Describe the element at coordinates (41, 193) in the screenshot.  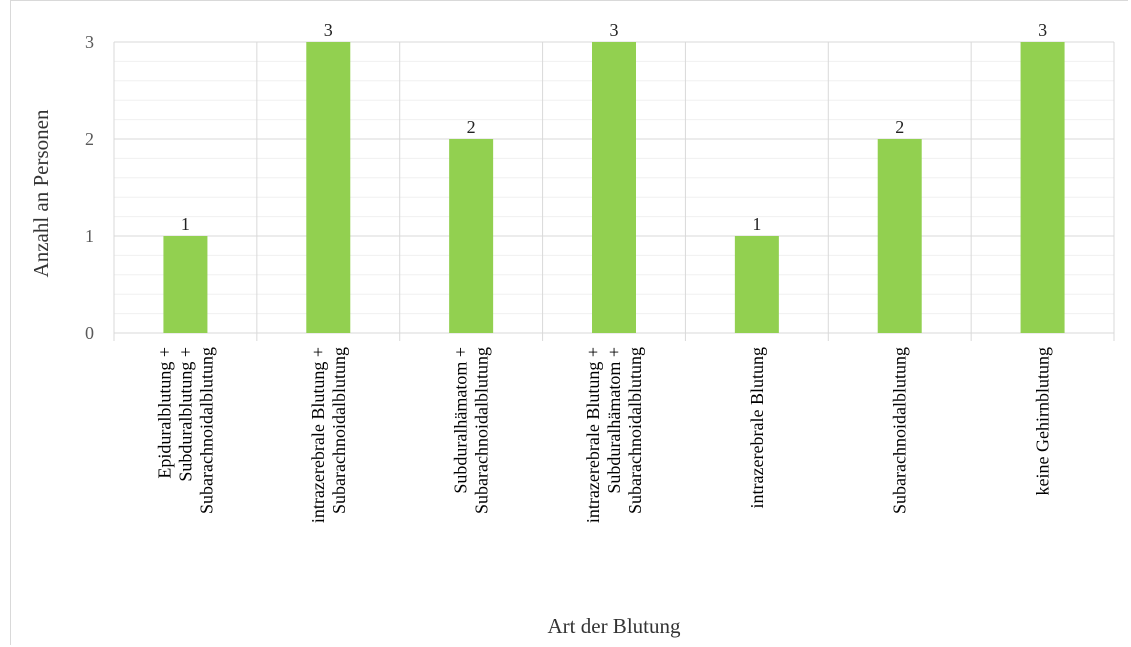
I see `y-axis-title: Anzahl an Personen` at that location.